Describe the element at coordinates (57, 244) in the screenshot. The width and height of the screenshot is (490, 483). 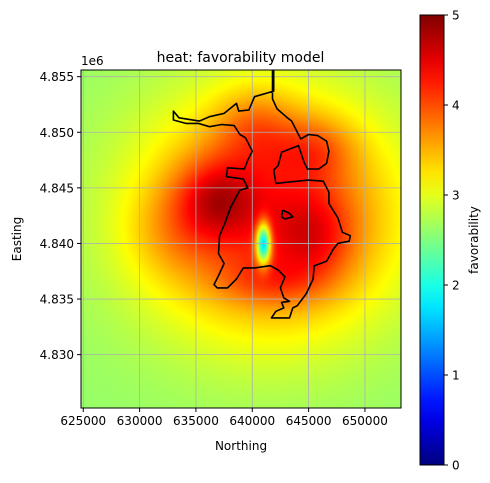
I see `y-tick-label: 4.840` at that location.